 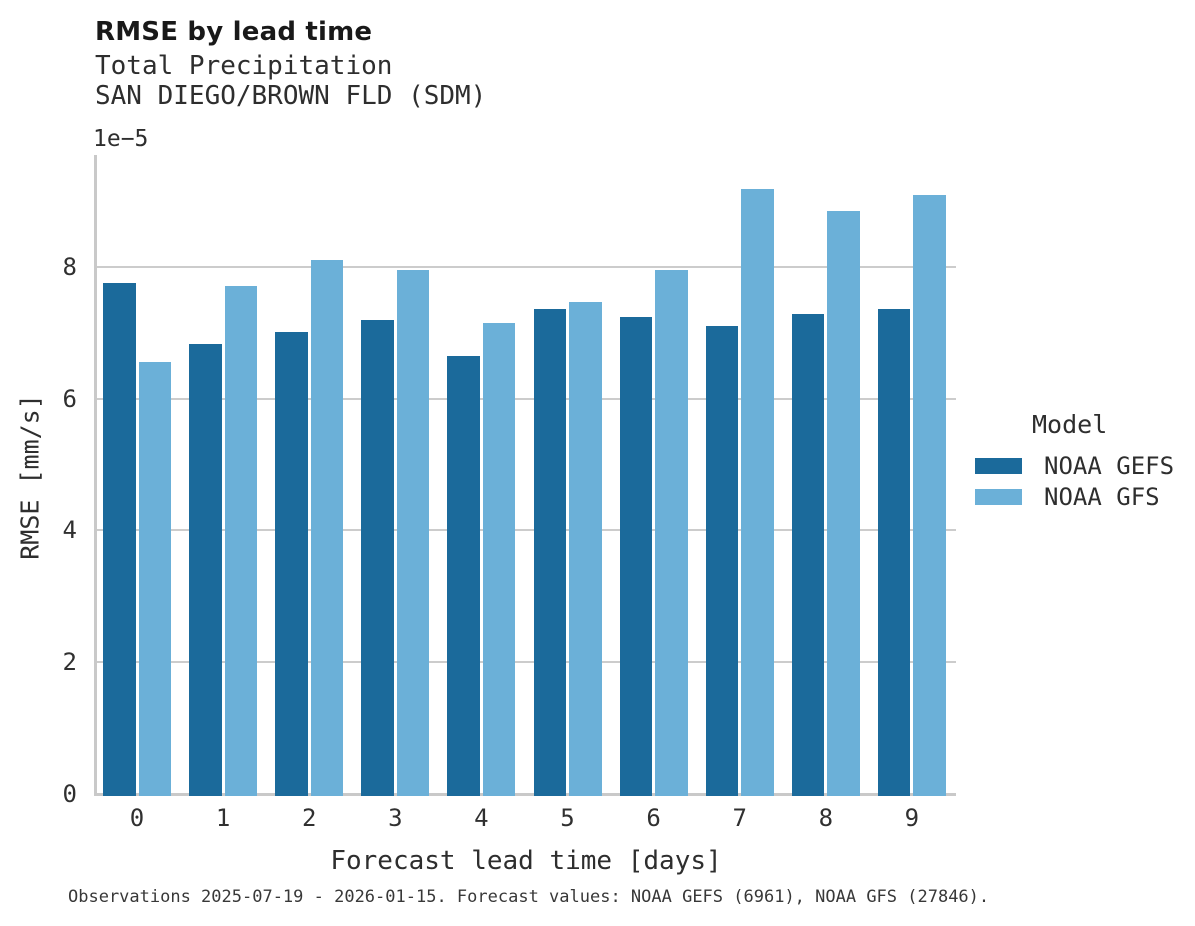 I want to click on subtitle-variable: Total Precipitation, so click(x=244, y=66).